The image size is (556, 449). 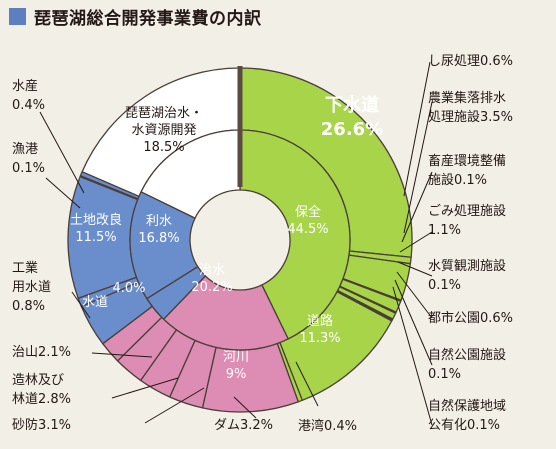 I want to click on label-hozen-line-1: 44.5%, so click(x=307, y=229).